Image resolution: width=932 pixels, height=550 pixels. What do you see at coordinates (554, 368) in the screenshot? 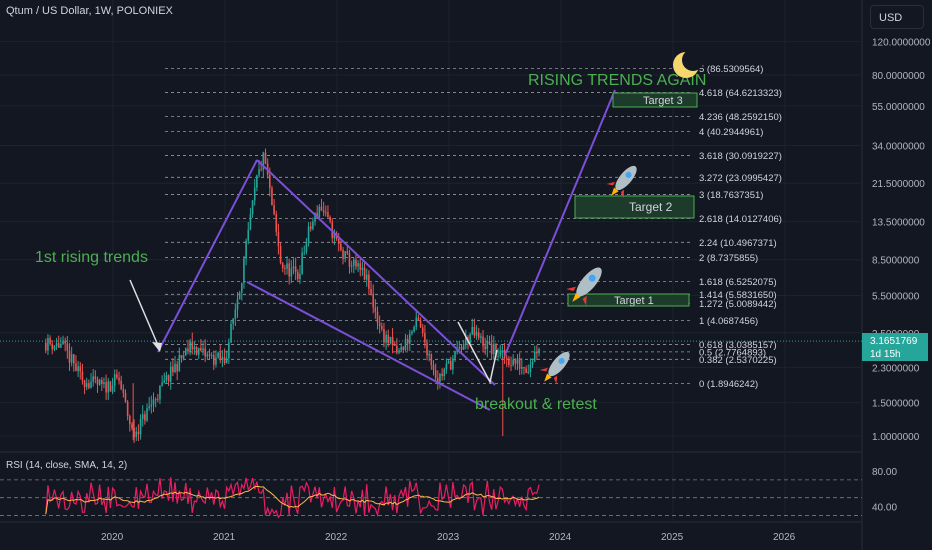
I see `rocket-icon` at bounding box center [554, 368].